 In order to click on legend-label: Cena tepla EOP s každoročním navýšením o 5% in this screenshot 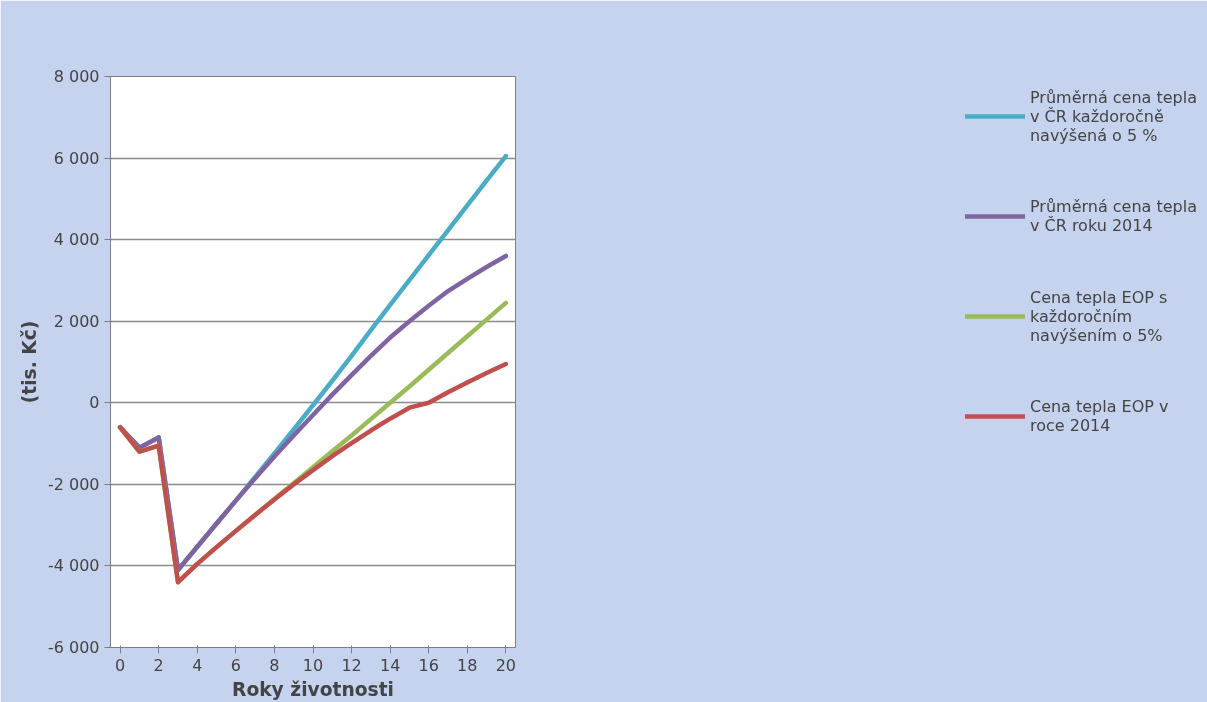, I will do `click(1098, 316)`.